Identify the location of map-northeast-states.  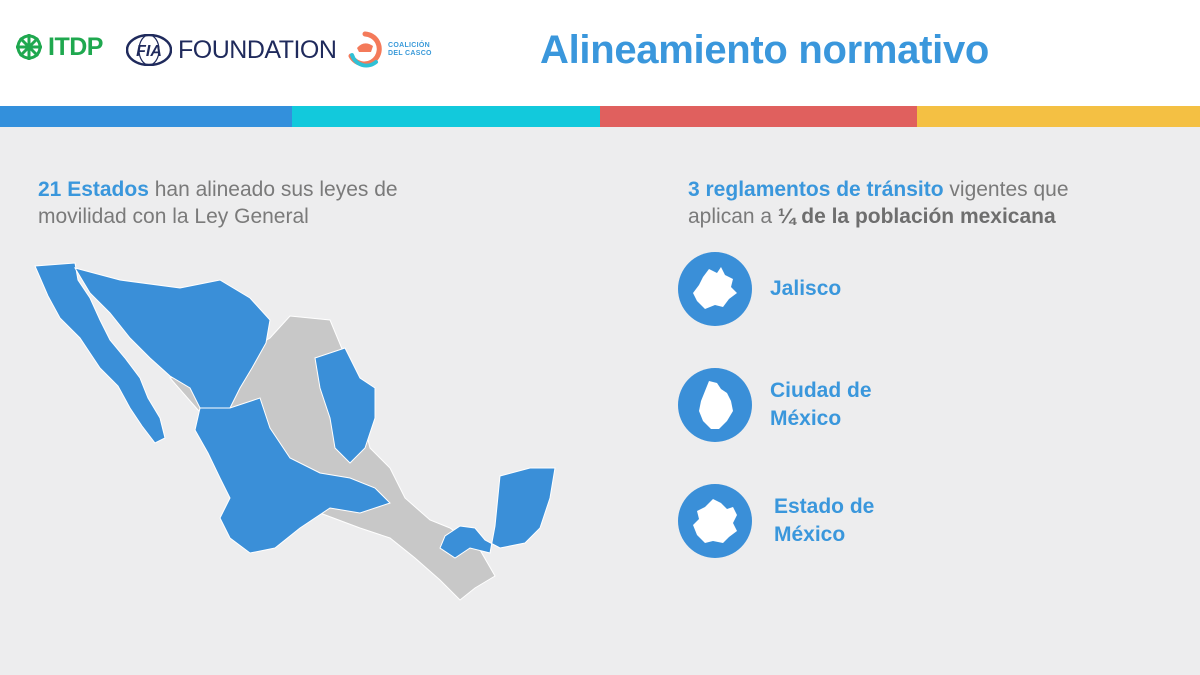
(345, 405).